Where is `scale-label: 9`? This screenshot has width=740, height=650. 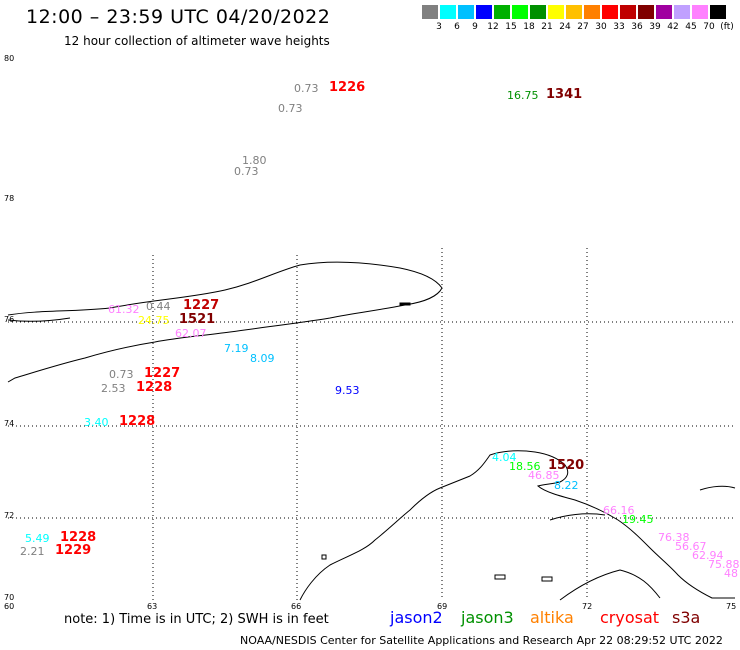 scale-label: 9 is located at coordinates (475, 27).